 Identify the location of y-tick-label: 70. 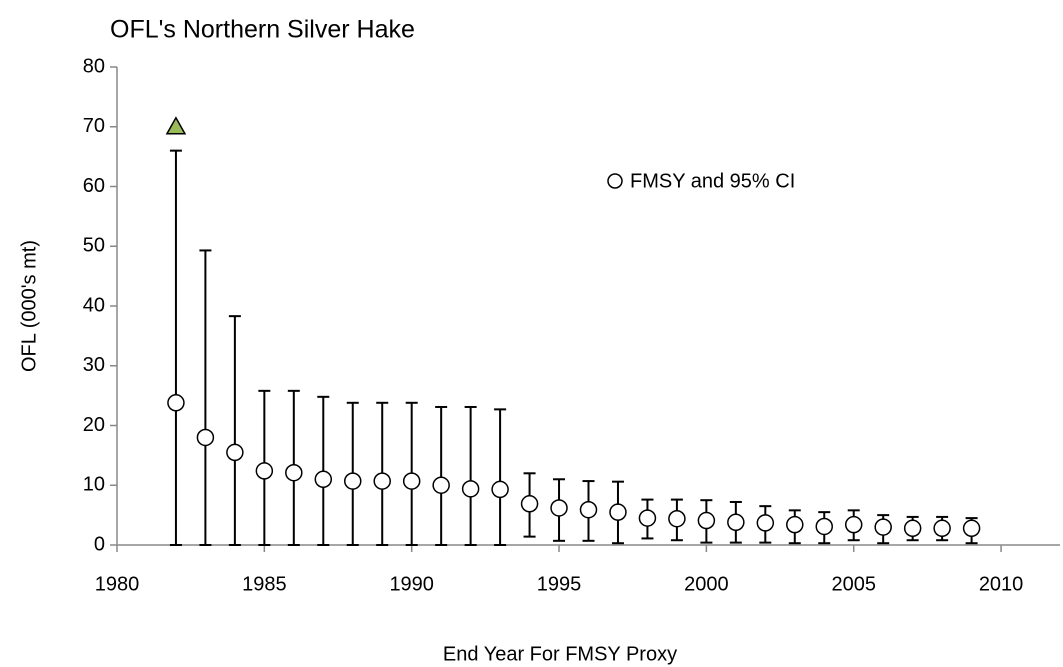
(94, 126).